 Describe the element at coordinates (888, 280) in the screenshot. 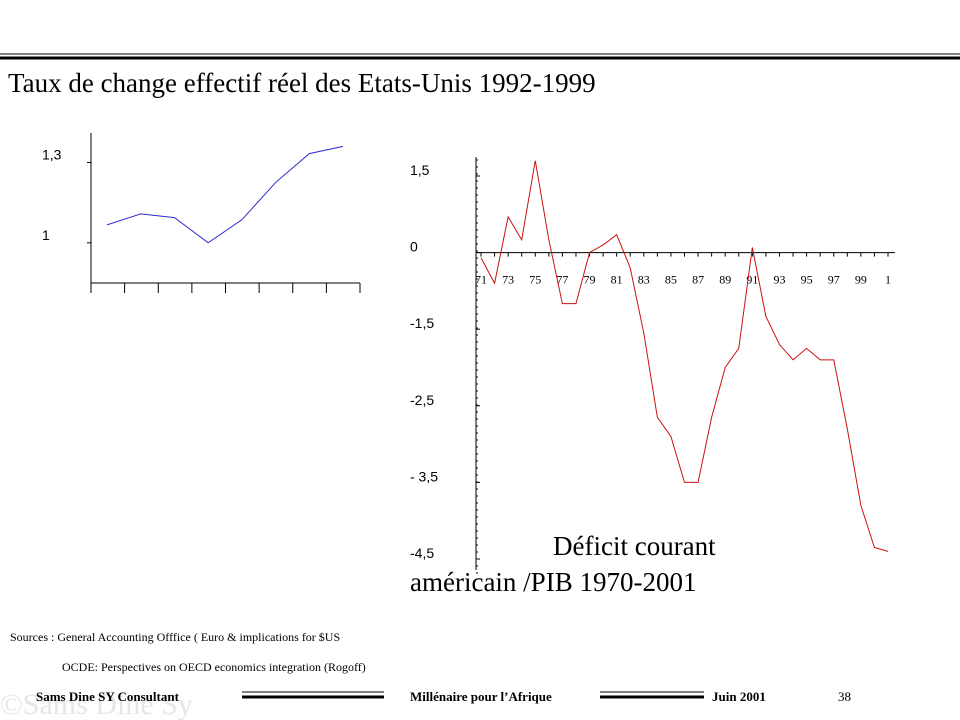

I see `x-tick-label: 1` at that location.